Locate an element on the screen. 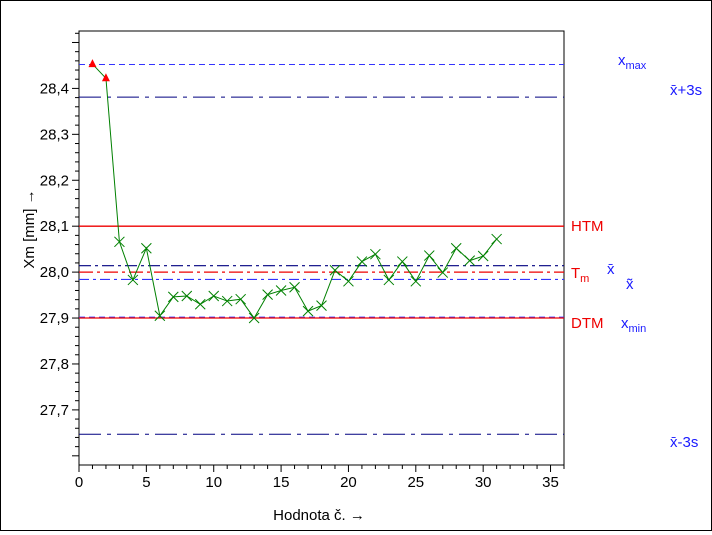  x-axis-label: Hodnota č. → is located at coordinates (319, 515).